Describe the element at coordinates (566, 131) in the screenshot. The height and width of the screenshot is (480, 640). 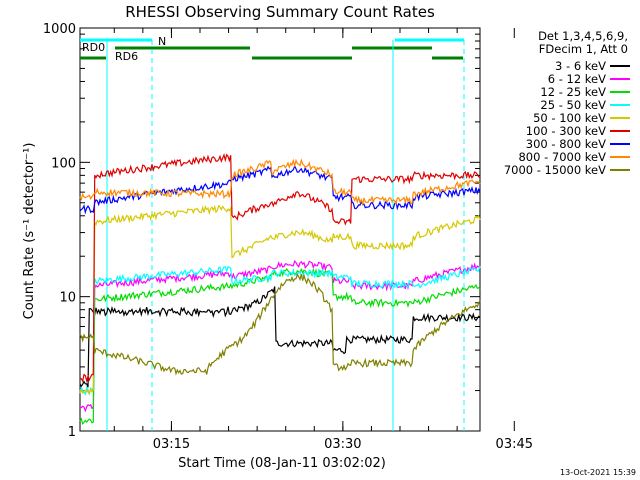
I see `legend-label-6: 100 - 300 keV` at that location.